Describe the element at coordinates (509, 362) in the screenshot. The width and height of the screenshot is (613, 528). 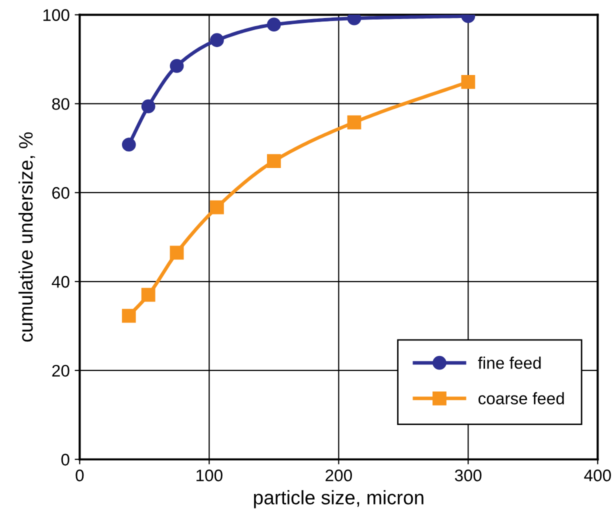
I see `legend-label: fine feed` at that location.